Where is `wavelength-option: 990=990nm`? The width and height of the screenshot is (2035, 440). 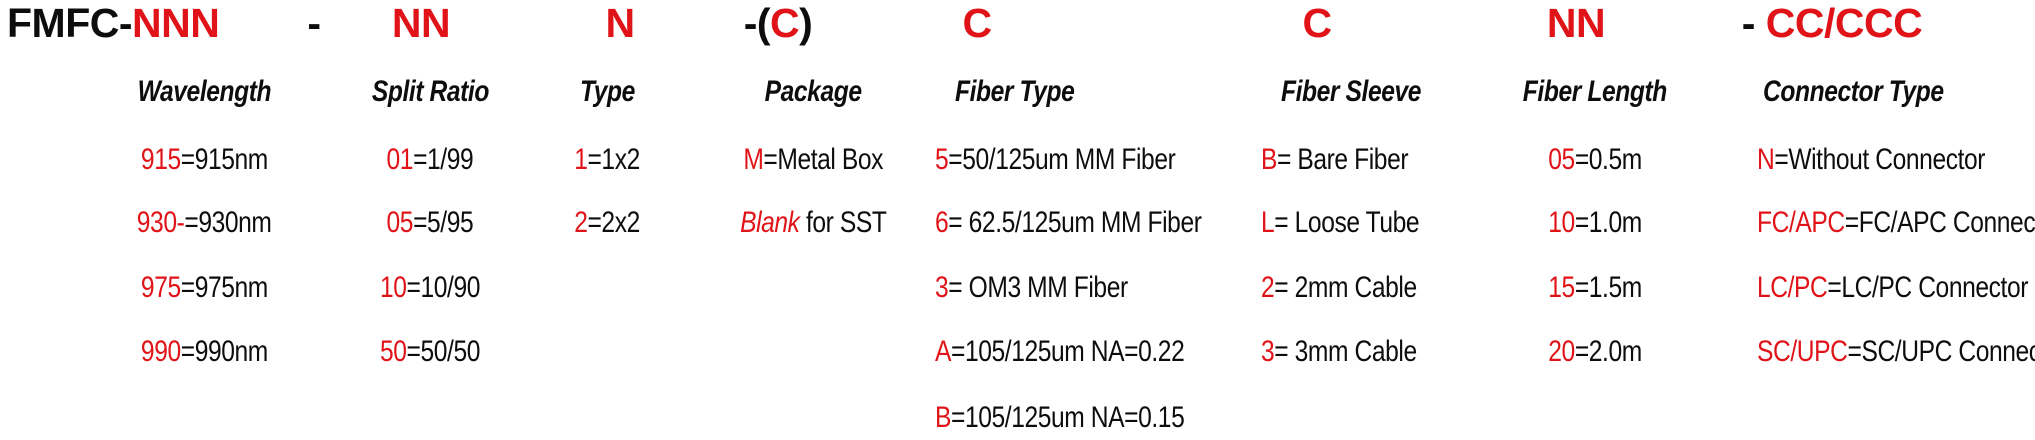
wavelength-option: 990=990nm is located at coordinates (204, 351).